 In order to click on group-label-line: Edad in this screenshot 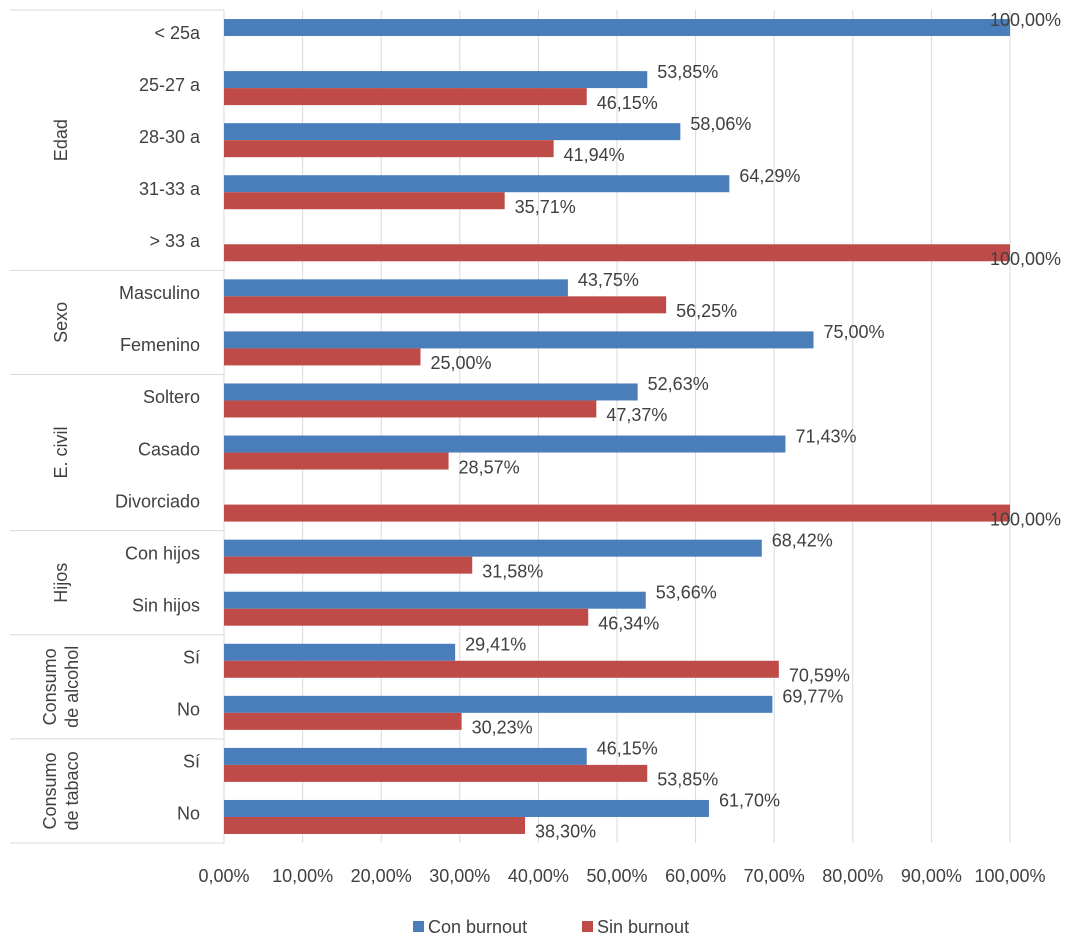, I will do `click(61, 140)`.